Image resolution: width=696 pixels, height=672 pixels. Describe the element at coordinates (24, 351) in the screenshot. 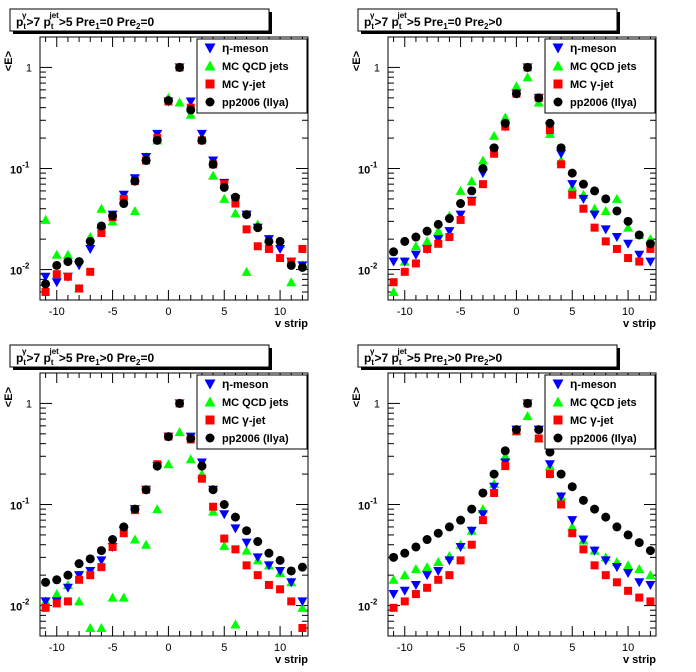

I see `chart-title-part: γ` at that location.